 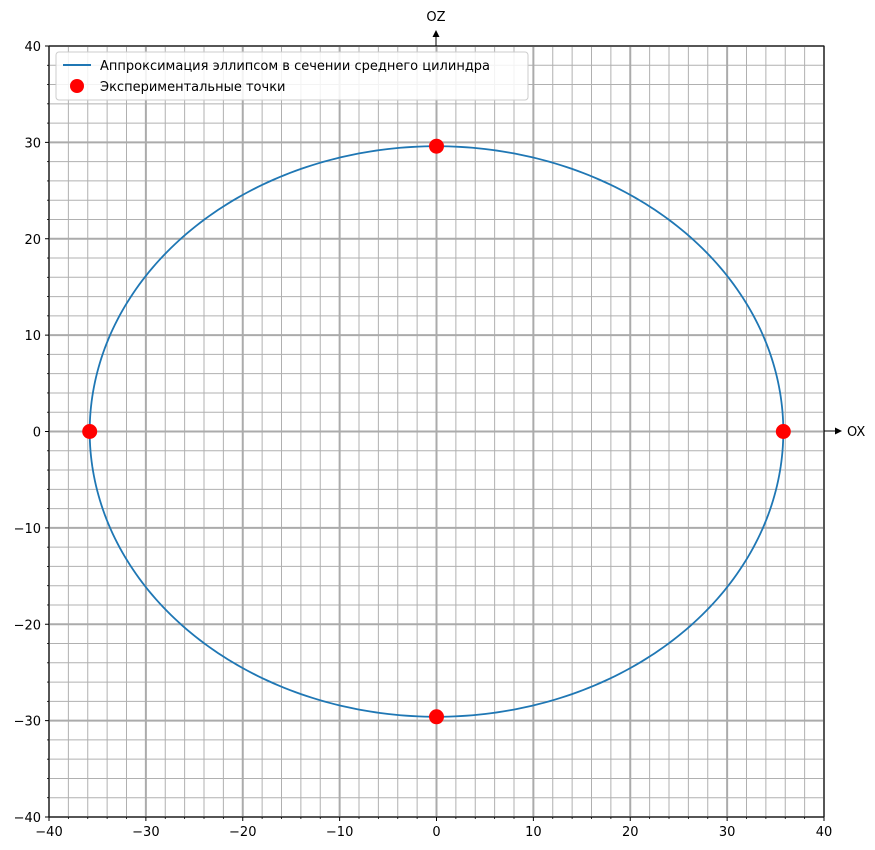 I want to click on legend-box, so click(x=292, y=76).